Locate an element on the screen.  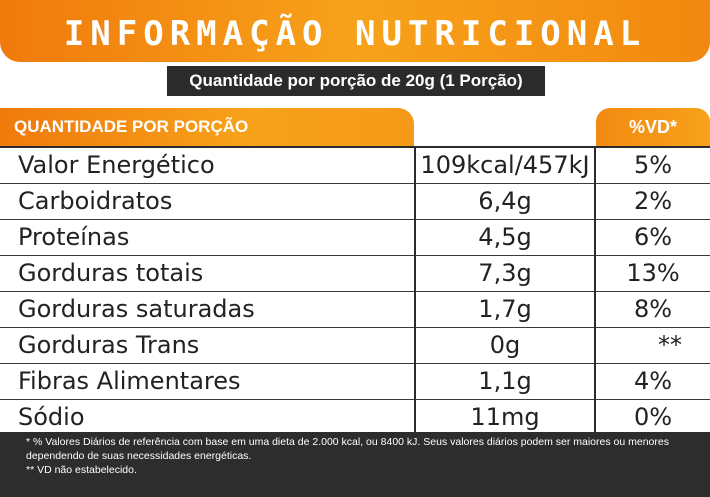
nutrient-name: Valor Energético is located at coordinates (116, 165).